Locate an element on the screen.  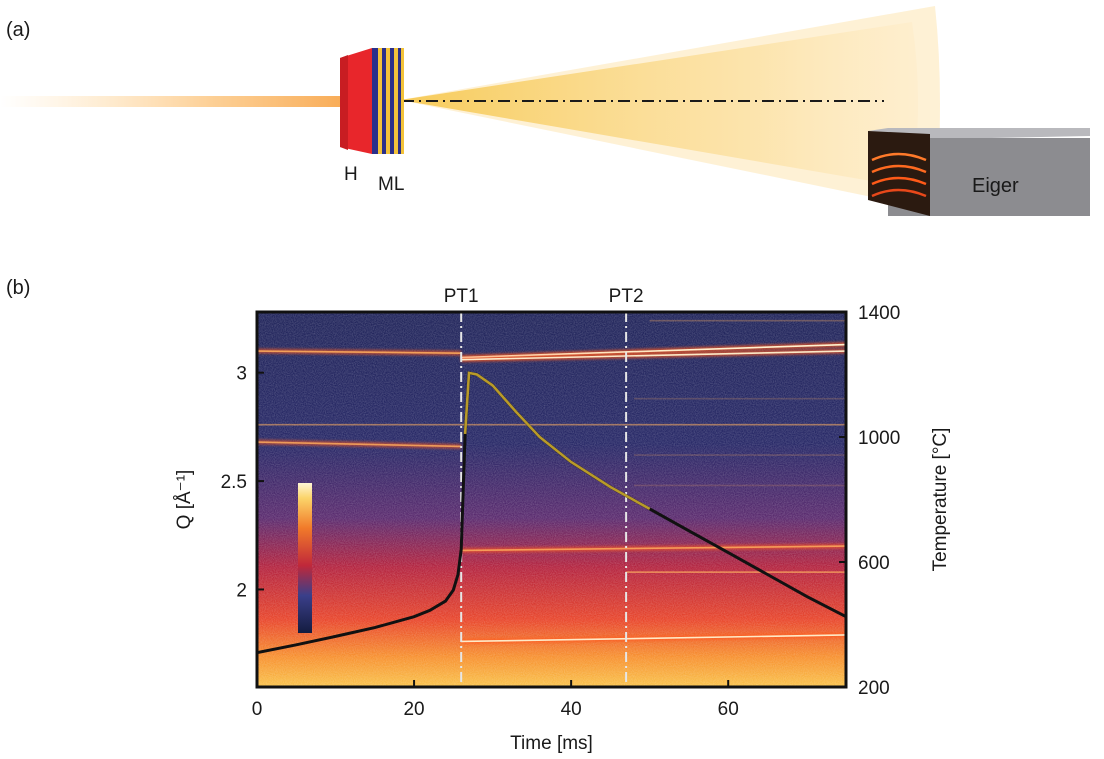
x-tick-label: 0 is located at coordinates (257, 709).